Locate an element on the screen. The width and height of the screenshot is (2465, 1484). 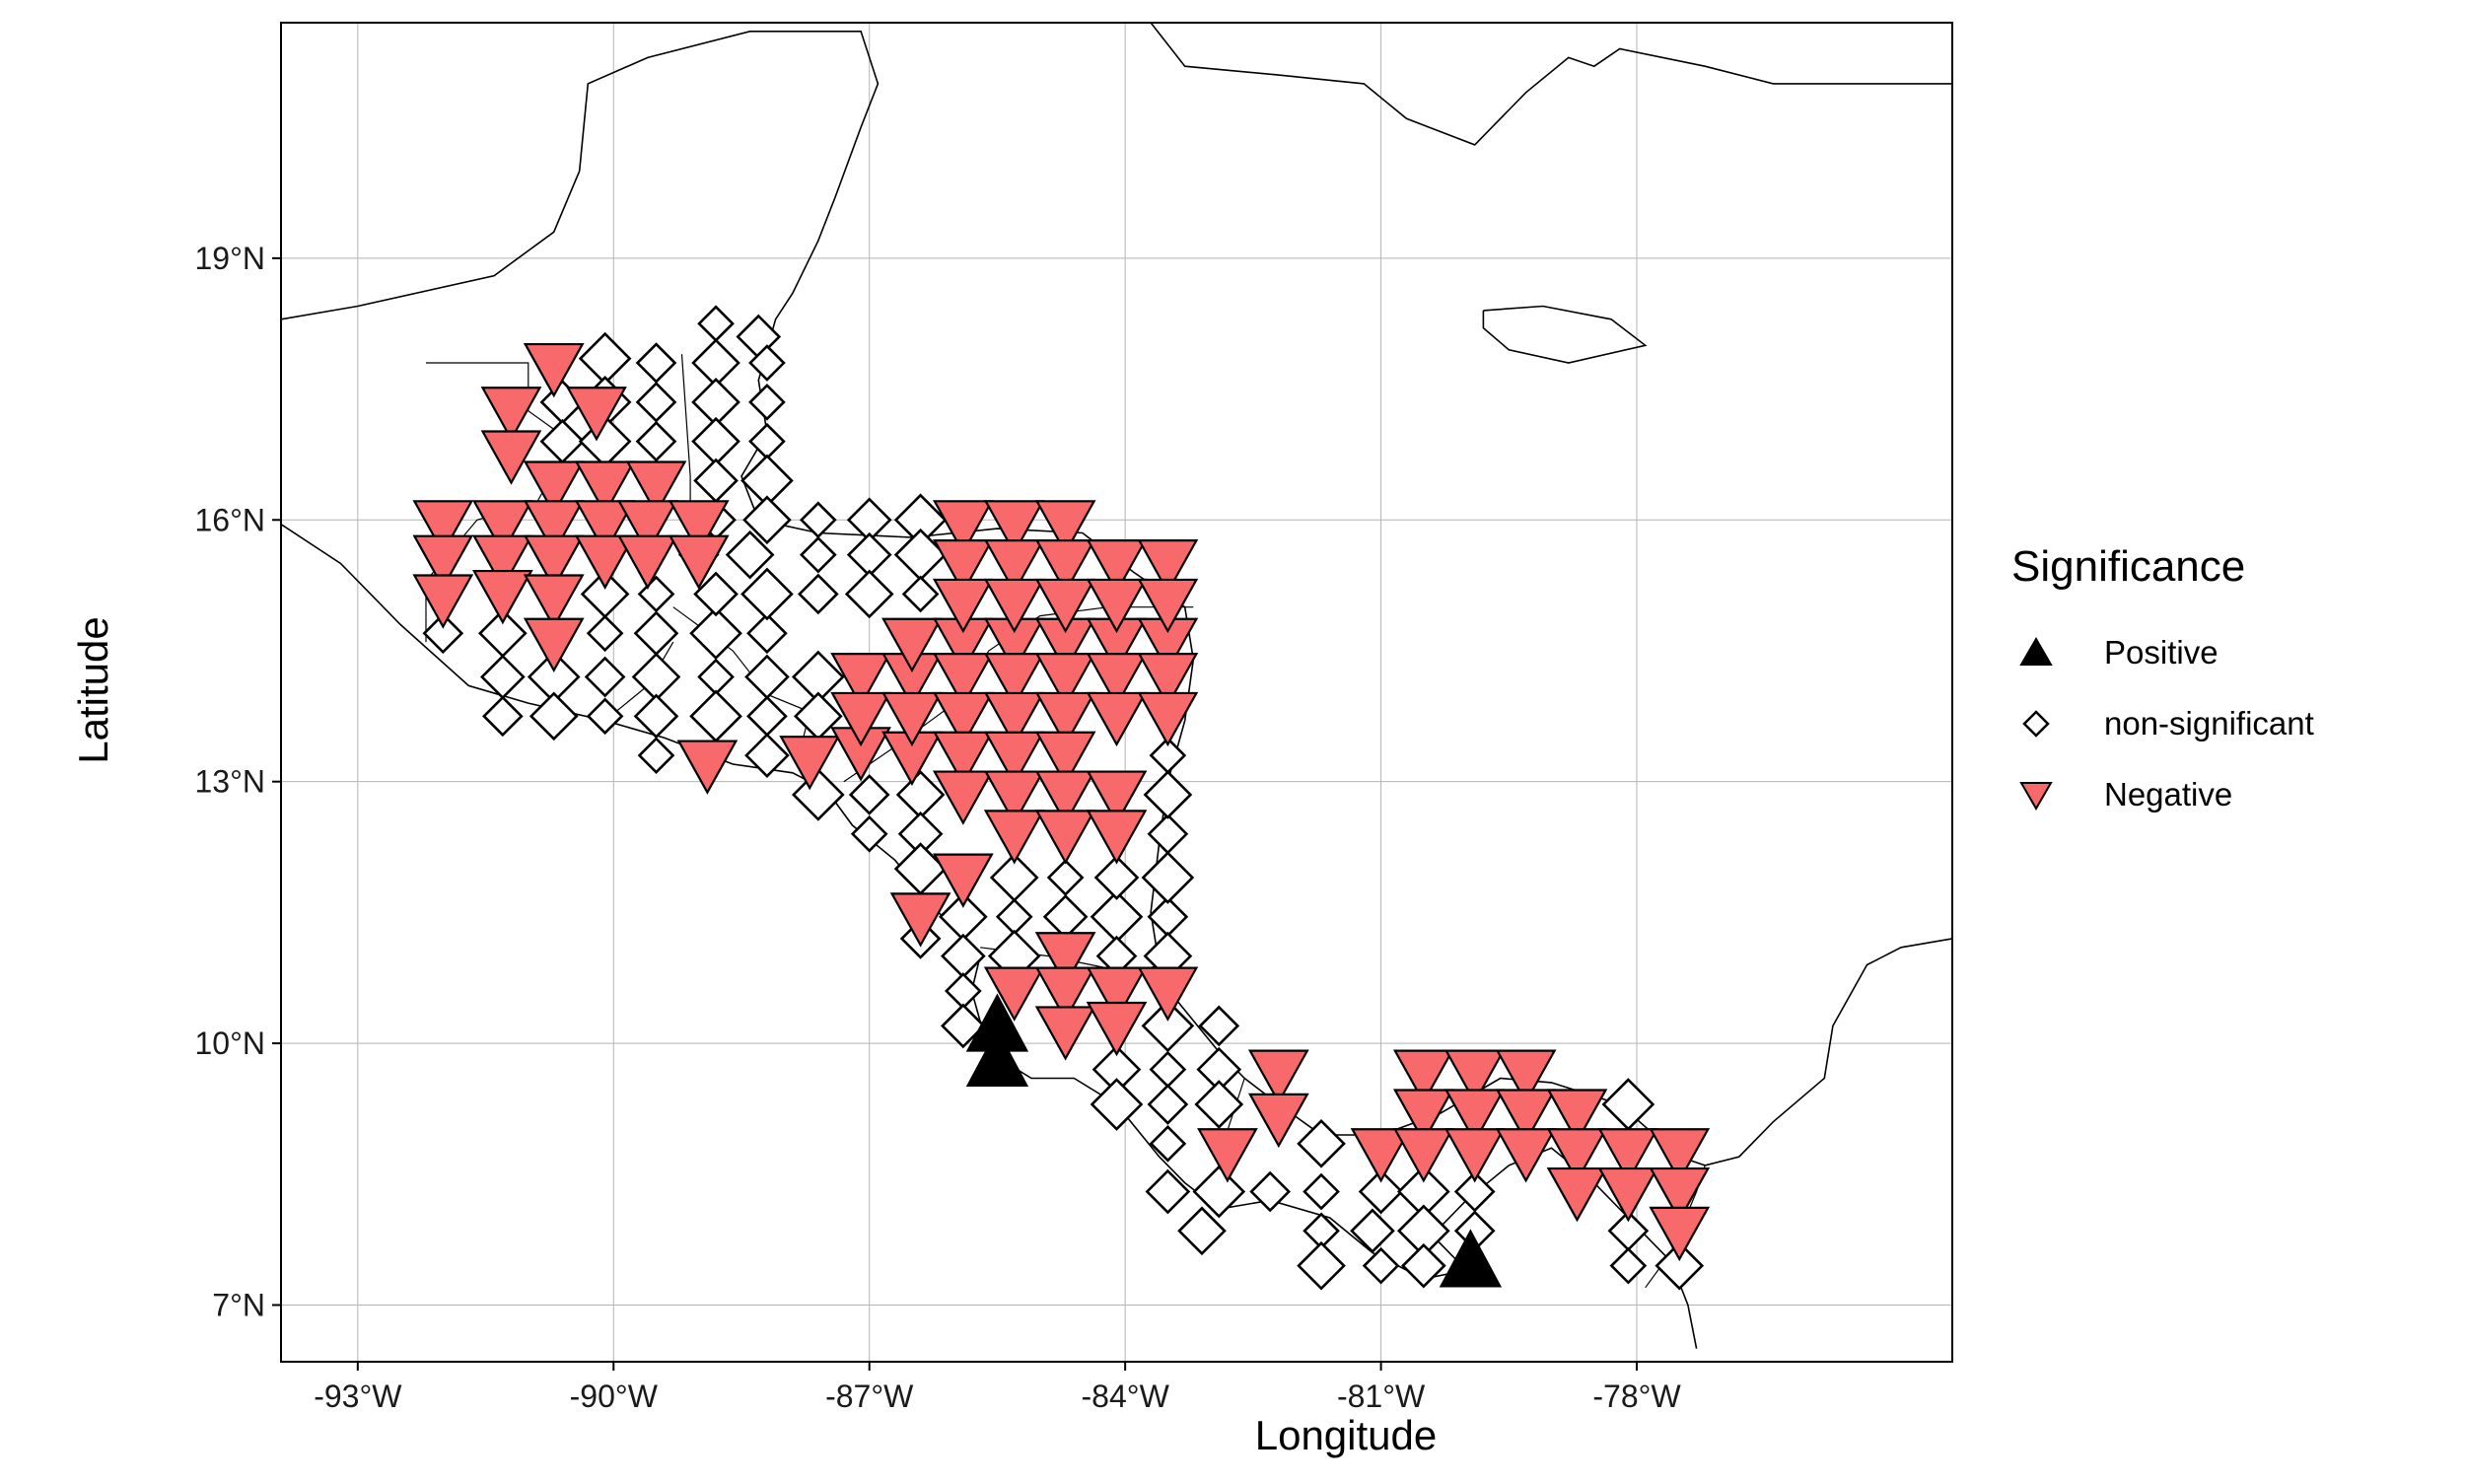
positive-marker is located at coordinates (1471, 1258).